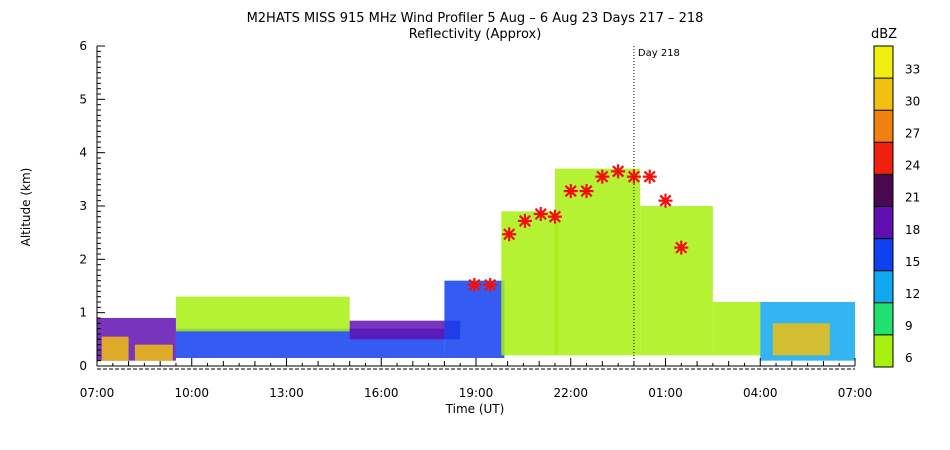 This screenshot has width=950, height=450. Describe the element at coordinates (760, 393) in the screenshot. I see `x-tick-label: 04:00` at that location.